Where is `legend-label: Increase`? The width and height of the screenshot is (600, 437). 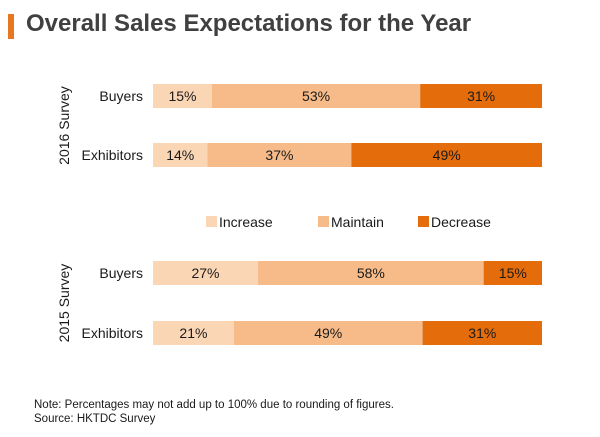
legend-label: Increase is located at coordinates (246, 222).